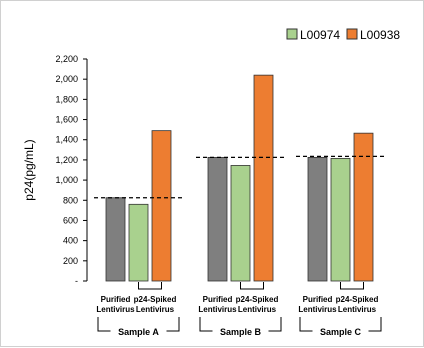  What do you see at coordinates (70, 261) in the screenshot?
I see `y-tick-label: 200` at bounding box center [70, 261].